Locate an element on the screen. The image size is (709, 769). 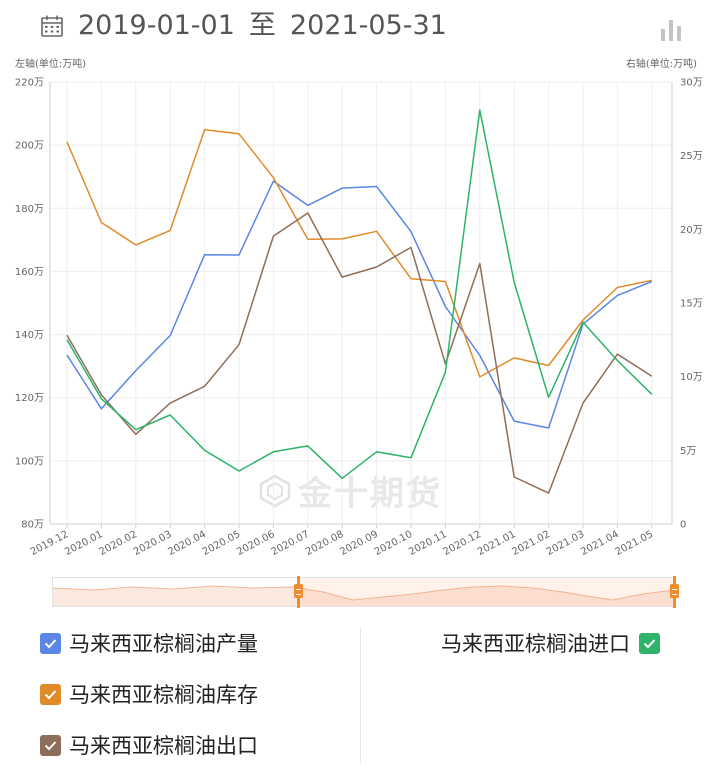
x-axis-tick-label: 2020.06 is located at coordinates (256, 543).